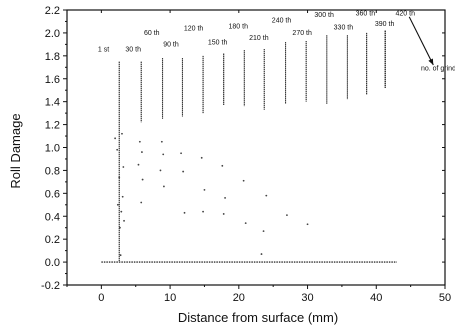  I want to click on annotation-12: 360 th, so click(366, 14).